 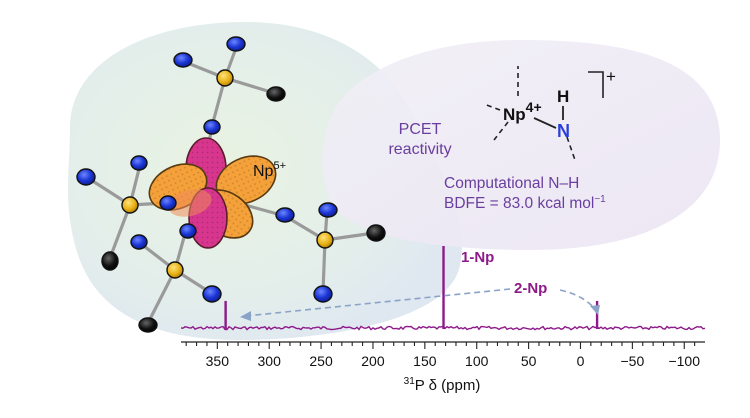 I want to click on arrow-2np-left, so click(x=378, y=302).